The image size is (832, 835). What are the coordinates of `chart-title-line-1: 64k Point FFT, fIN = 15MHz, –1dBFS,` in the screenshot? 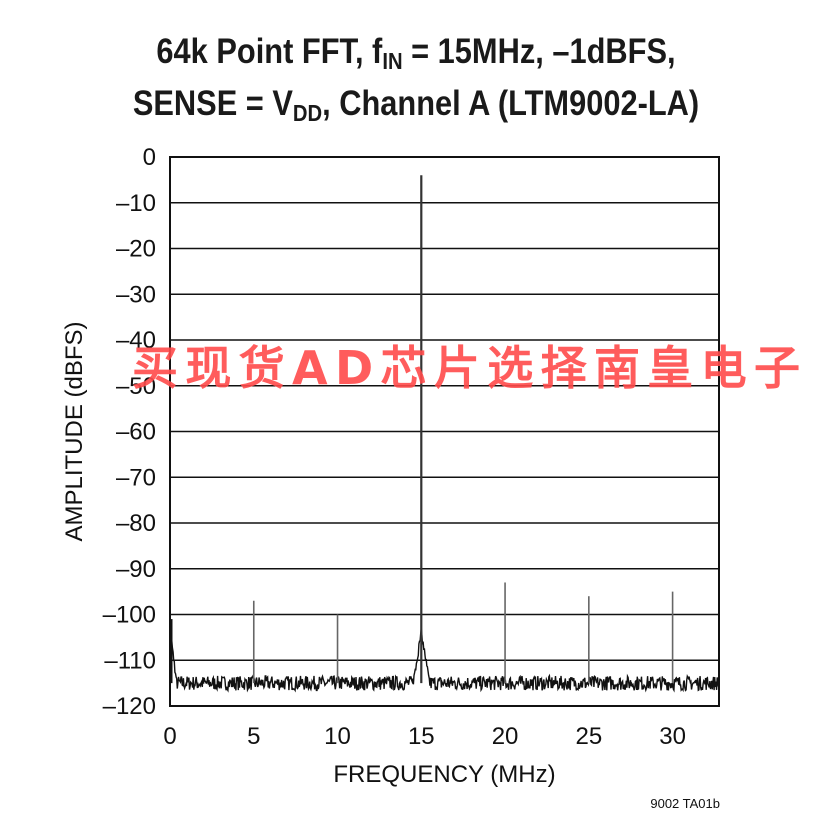 It's located at (416, 53).